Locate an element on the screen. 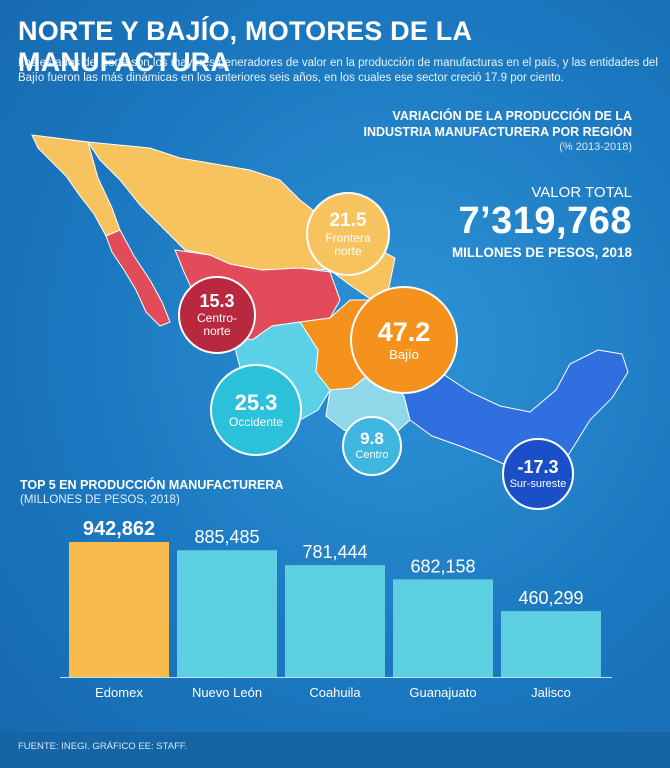  map-section-note: (% 2013-2018) is located at coordinates (595, 147).